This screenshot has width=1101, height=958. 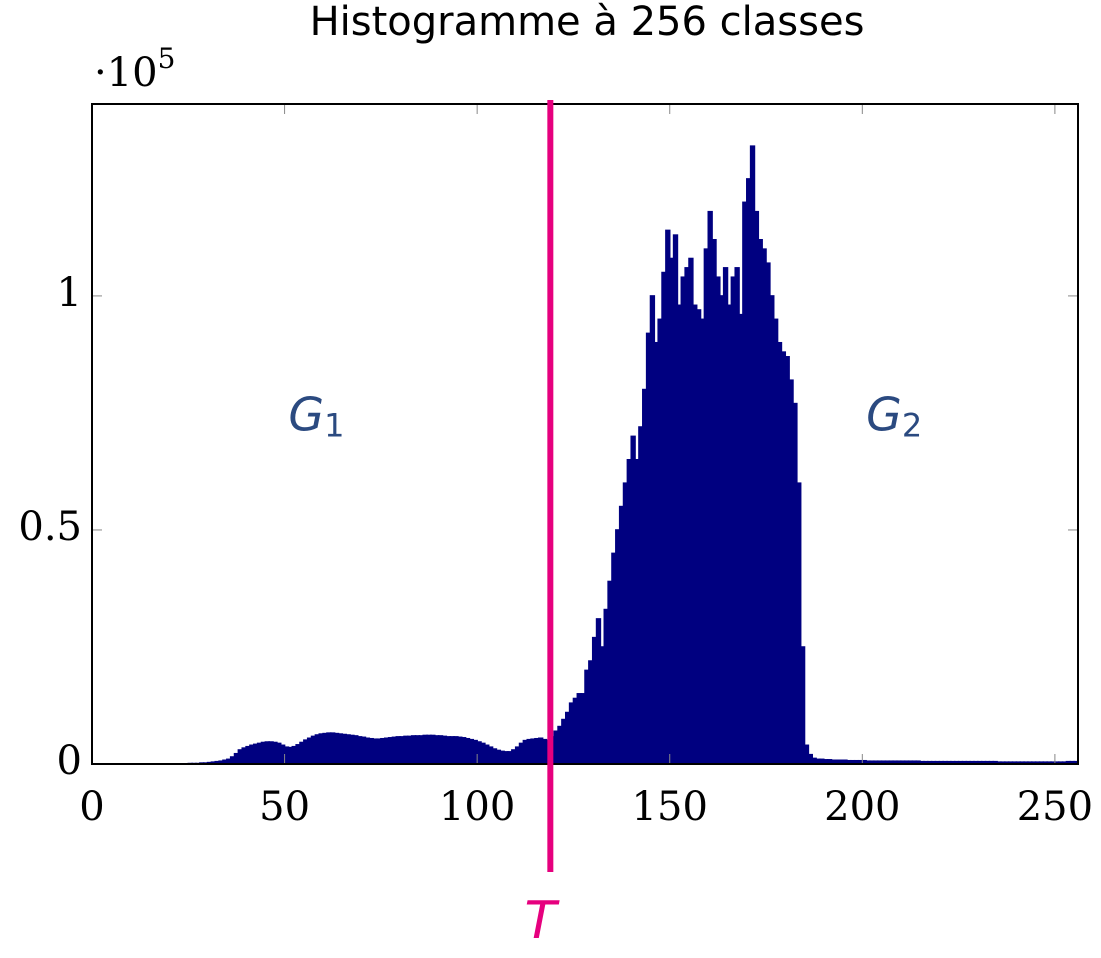 I want to click on x-tick-label: 200, so click(x=862, y=807).